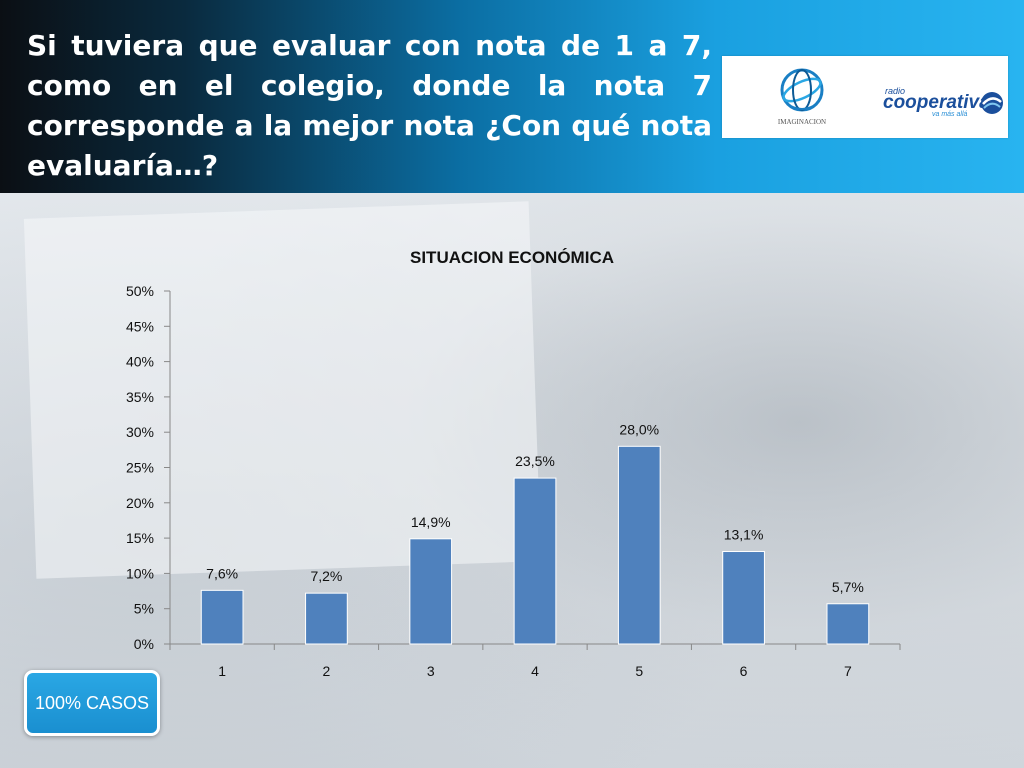  I want to click on cooperativa-name: cooperativa, so click(936, 102).